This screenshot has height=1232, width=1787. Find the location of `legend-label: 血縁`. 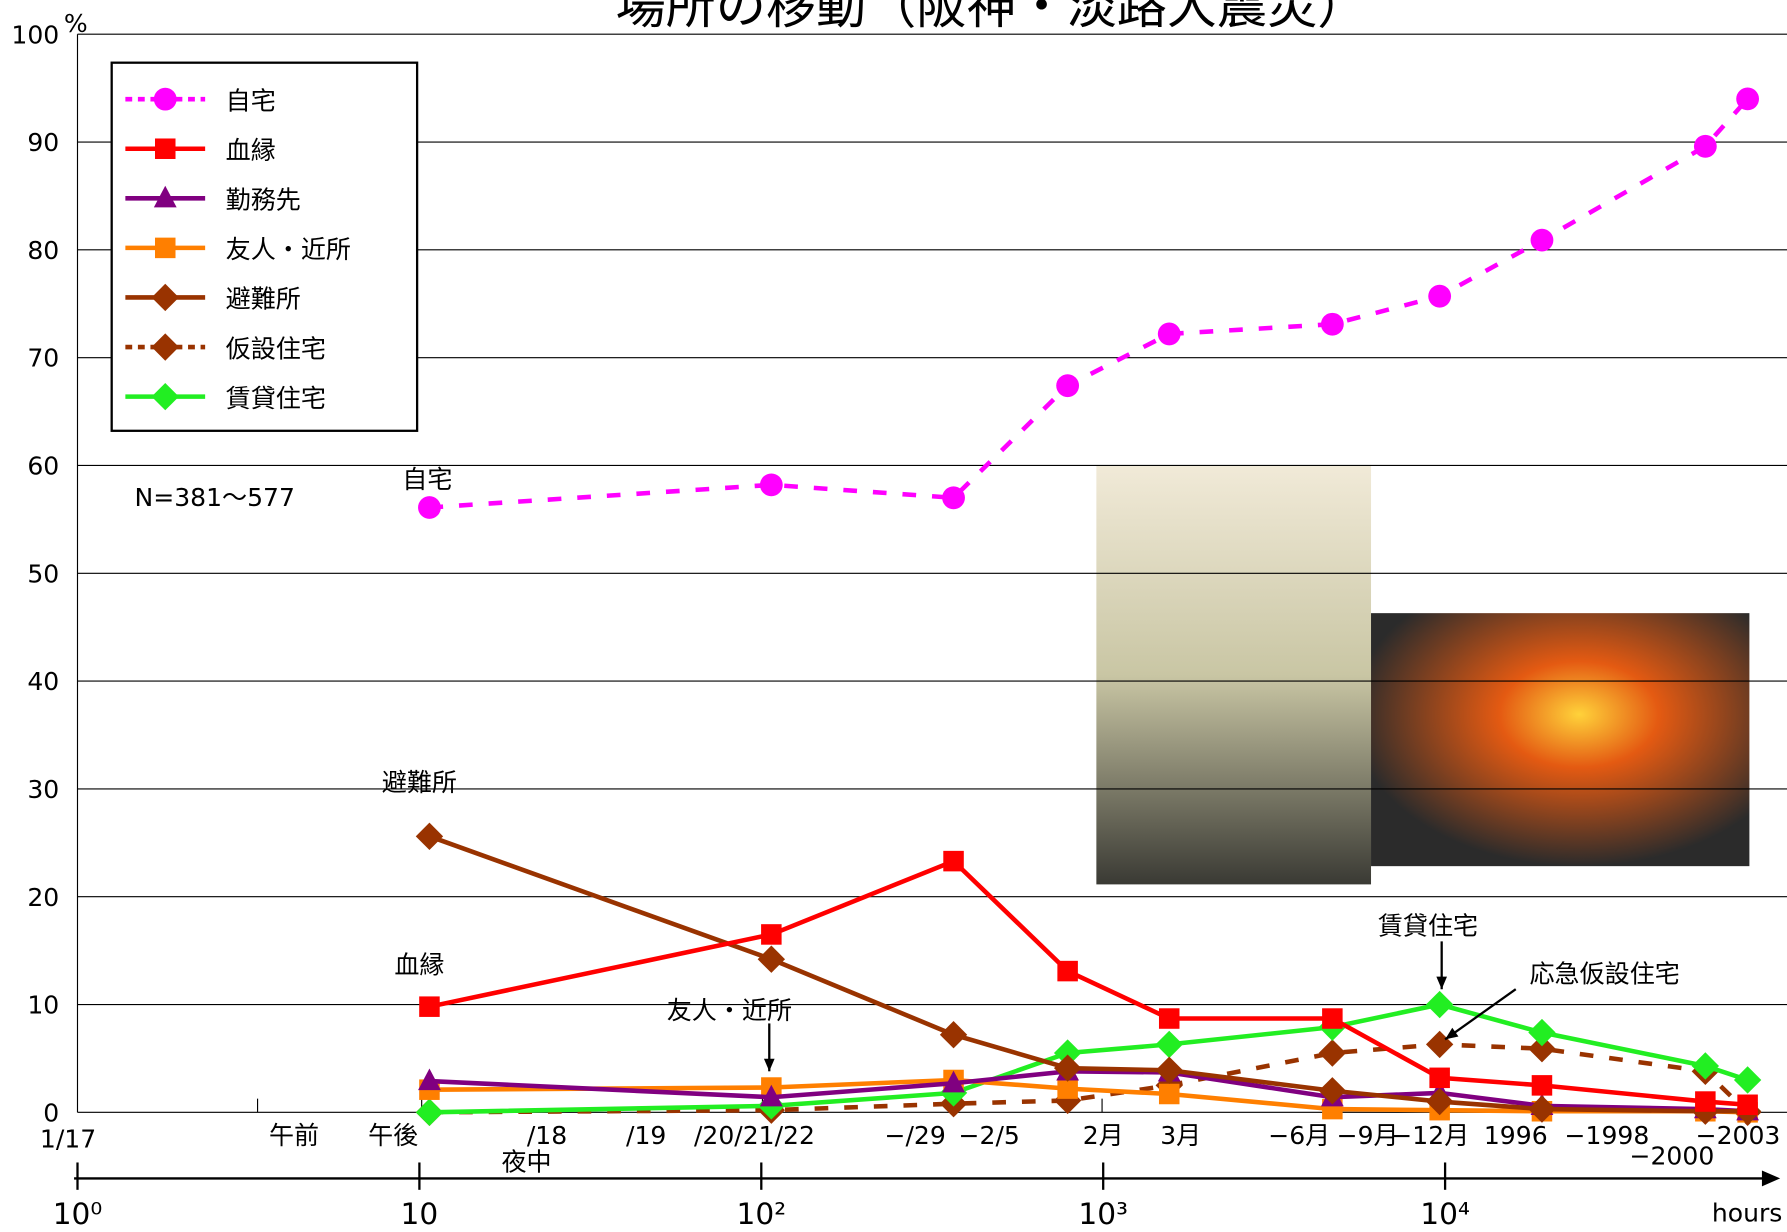

legend-label: 血縁 is located at coordinates (251, 150).